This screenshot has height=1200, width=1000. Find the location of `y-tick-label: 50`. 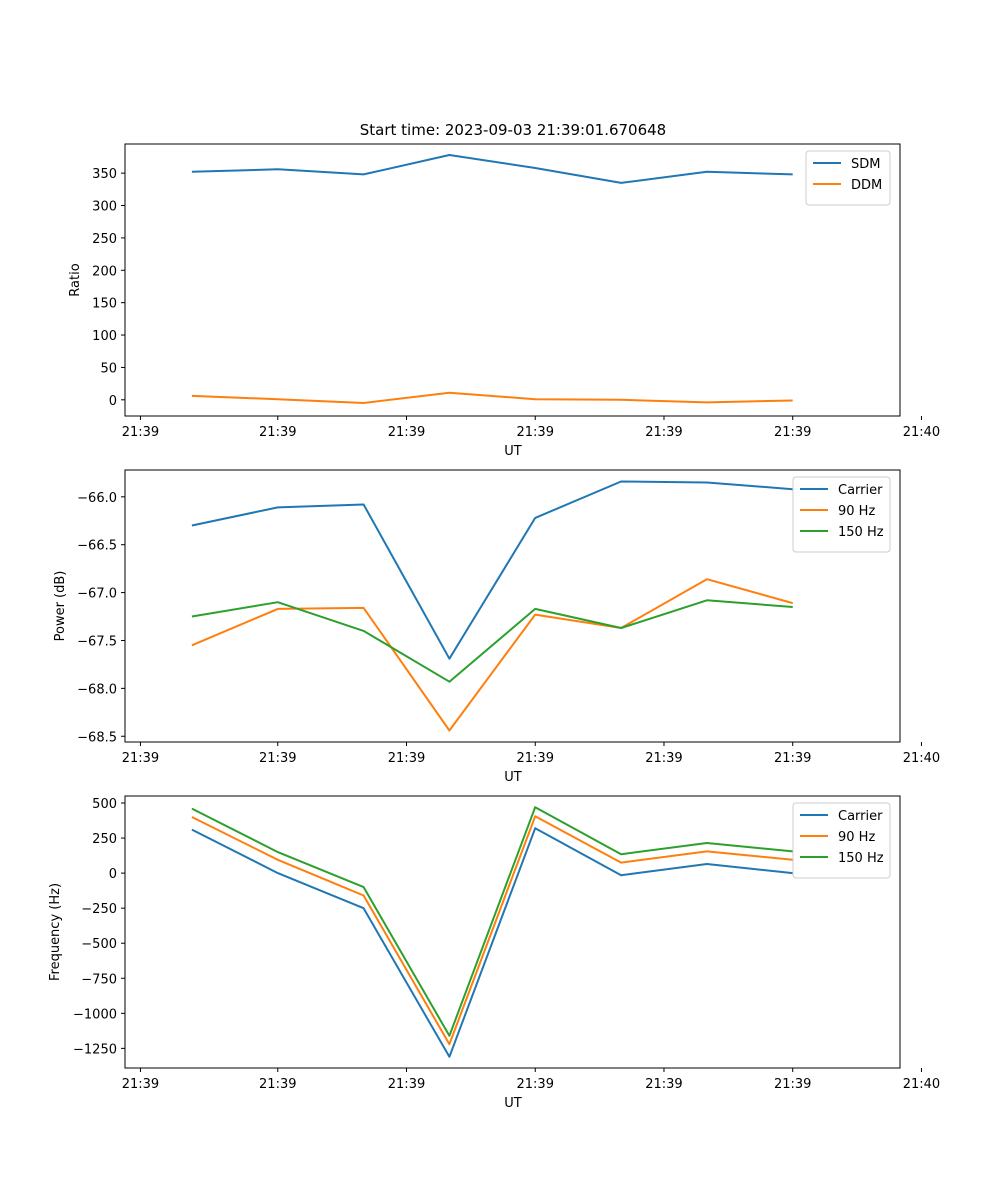

y-tick-label: 50 is located at coordinates (108, 368).